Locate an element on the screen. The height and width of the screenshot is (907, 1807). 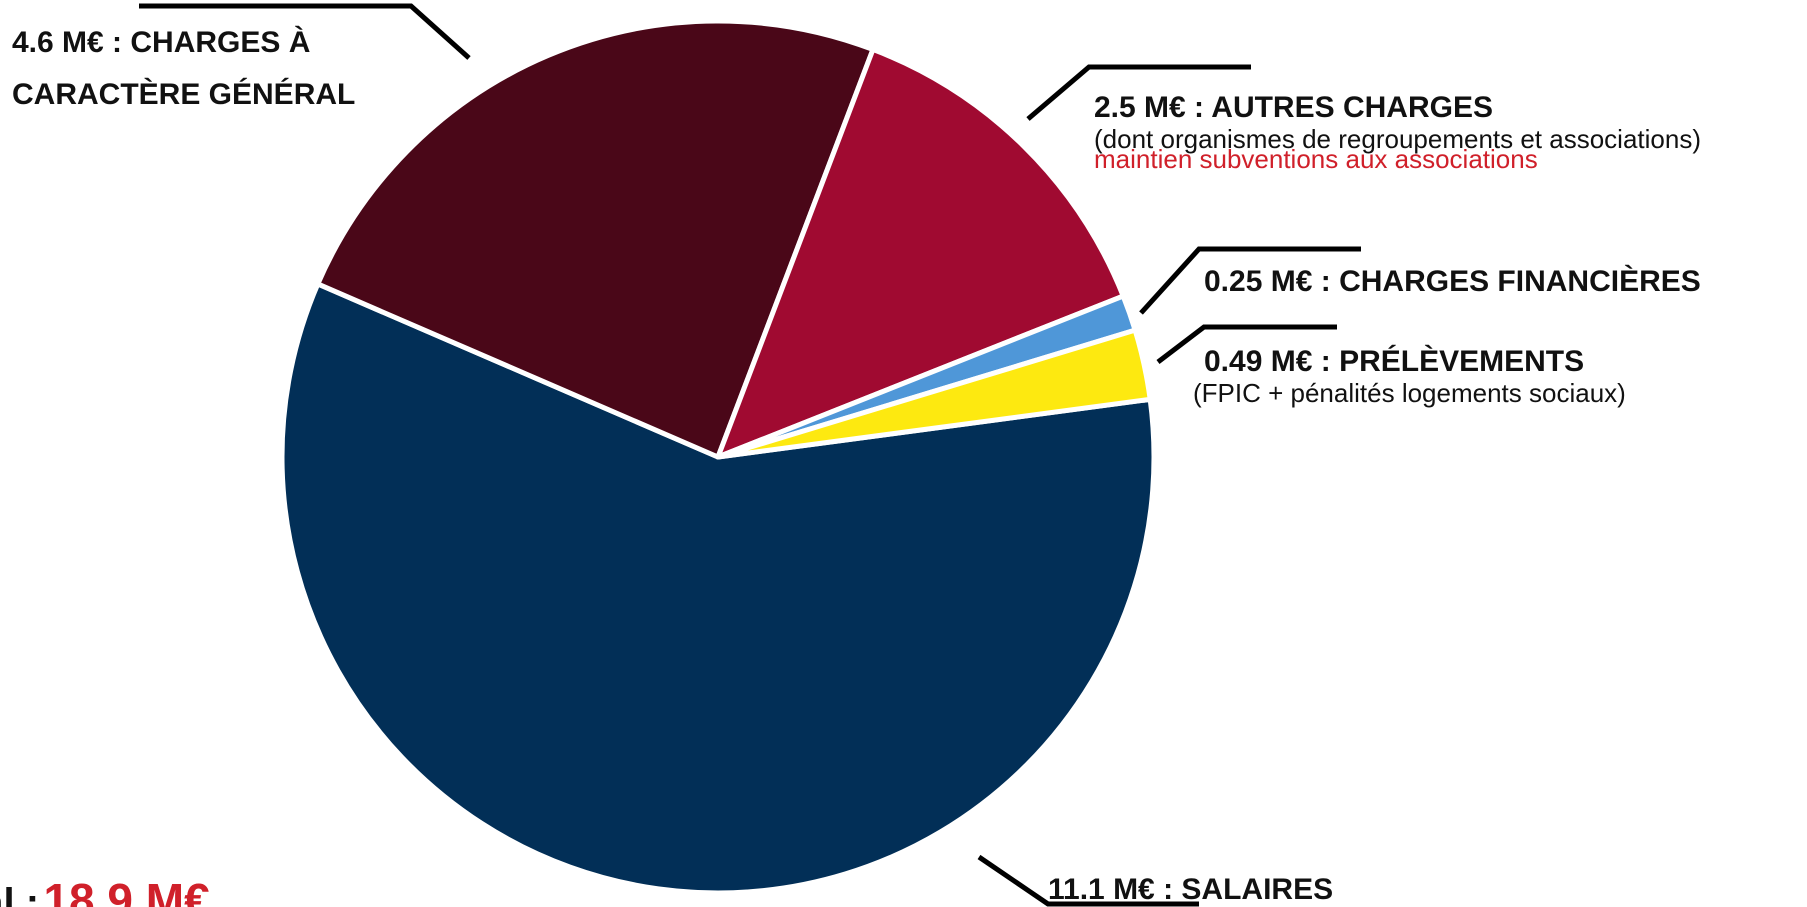
slice-label: 0.25 M€ : CHARGES FINANCIÈRES is located at coordinates (1504, 282).